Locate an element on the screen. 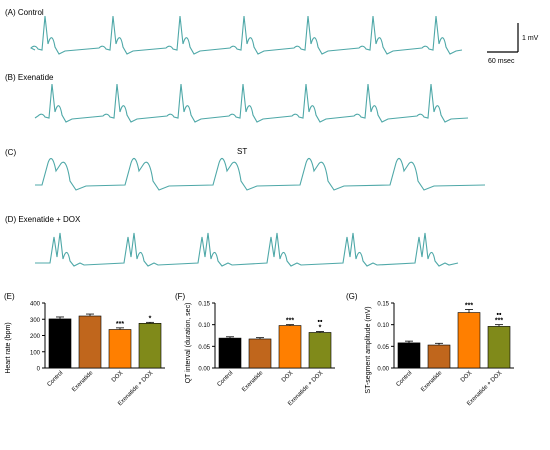 This screenshot has width=550, height=450. scale-time-label: 60 msec is located at coordinates (501, 61).